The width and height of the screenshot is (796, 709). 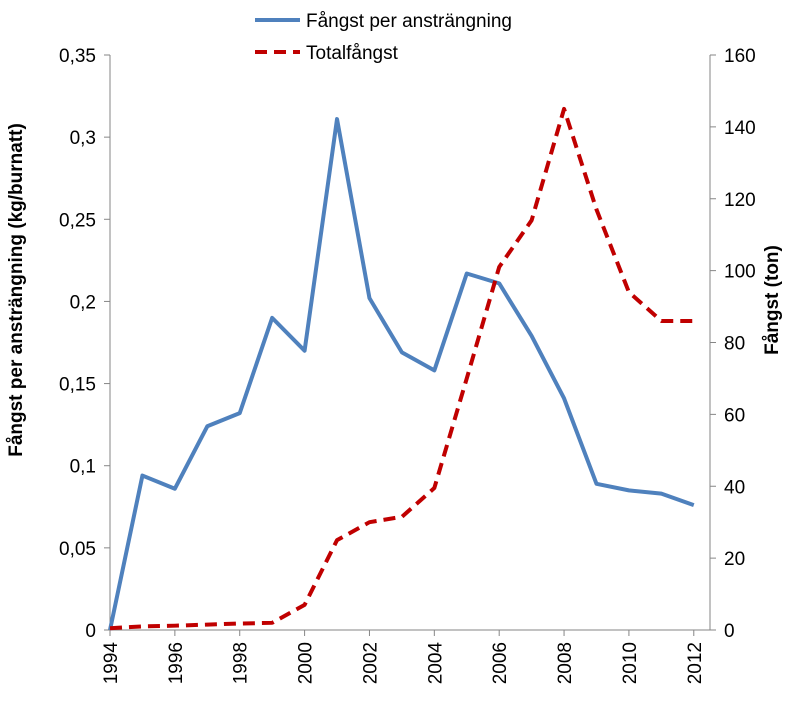 I want to click on x-tick-label: 2000, so click(x=306, y=663).